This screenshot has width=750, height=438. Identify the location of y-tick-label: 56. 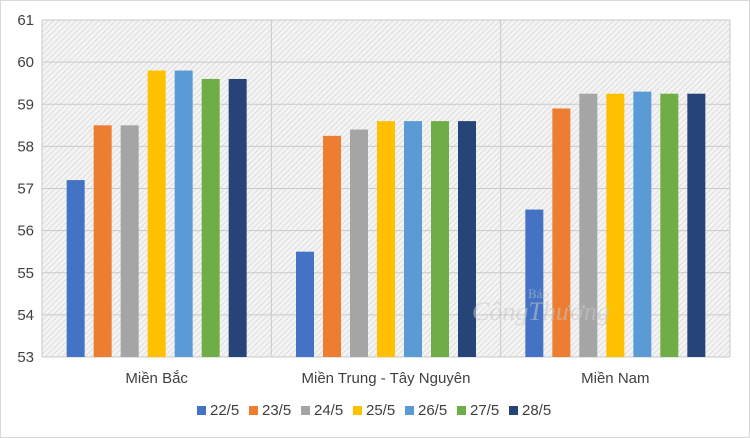
(25, 231).